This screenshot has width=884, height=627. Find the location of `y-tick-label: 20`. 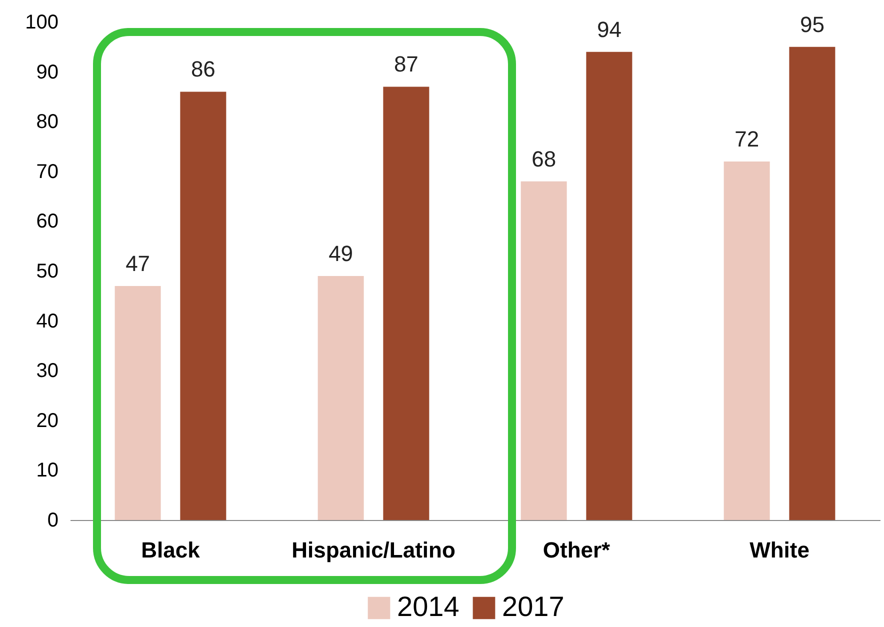

y-tick-label: 20 is located at coordinates (47, 421).